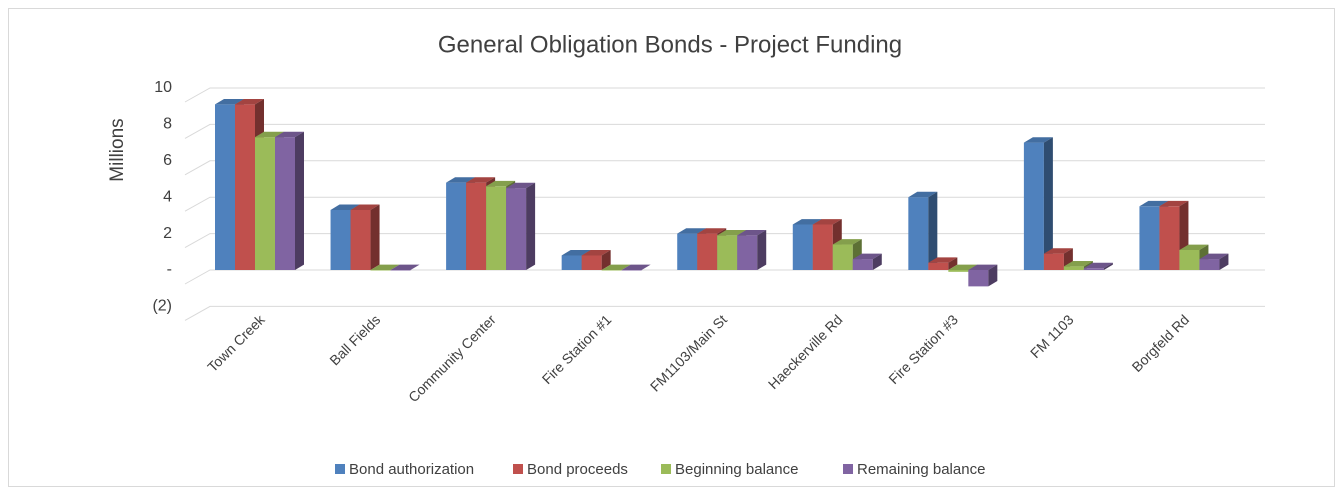 The height and width of the screenshot is (495, 1343). I want to click on y-tick-label: 4, so click(167, 196).